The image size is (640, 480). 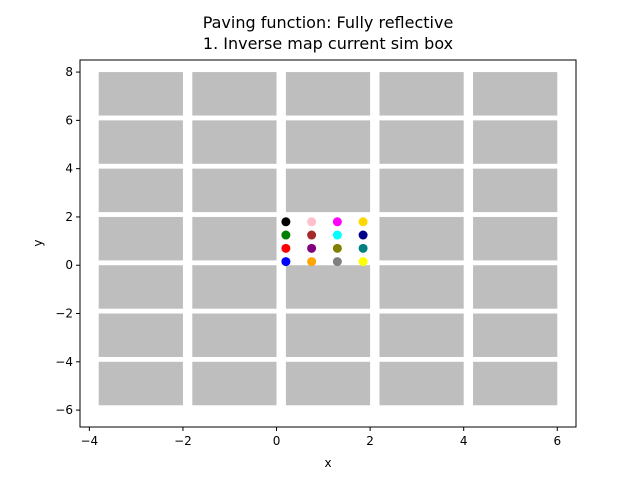 What do you see at coordinates (324, 242) in the screenshot?
I see `point-layer` at bounding box center [324, 242].